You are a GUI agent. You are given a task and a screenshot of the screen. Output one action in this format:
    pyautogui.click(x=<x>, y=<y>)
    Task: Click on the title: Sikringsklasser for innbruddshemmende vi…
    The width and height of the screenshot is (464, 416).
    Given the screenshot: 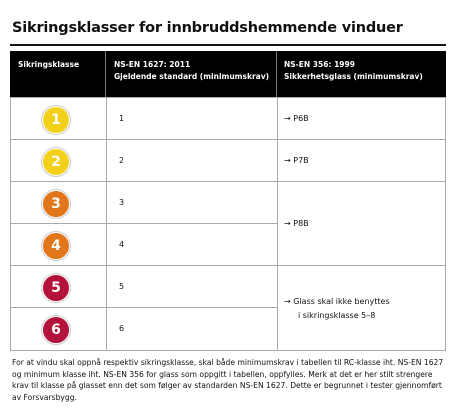 What is the action you would take?
    pyautogui.click(x=207, y=28)
    